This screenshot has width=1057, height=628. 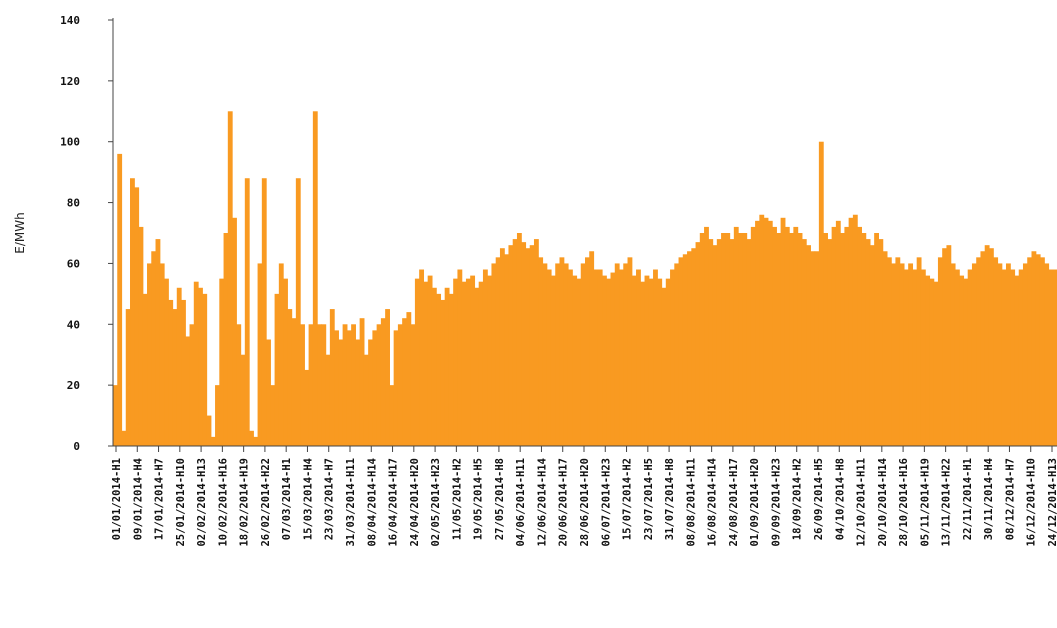 I want to click on x-tick-label: 18/02/2014-H19, so click(x=245, y=502).